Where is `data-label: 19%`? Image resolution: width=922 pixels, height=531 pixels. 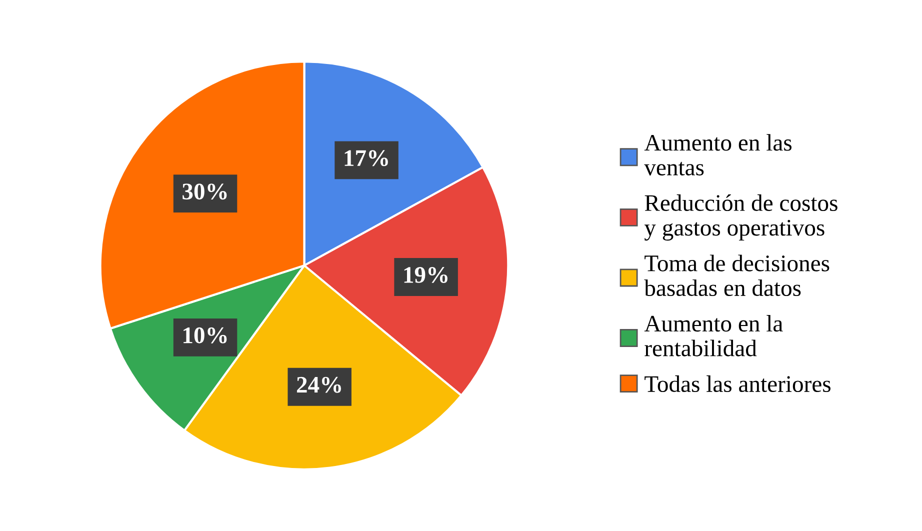
data-label: 19% is located at coordinates (426, 274).